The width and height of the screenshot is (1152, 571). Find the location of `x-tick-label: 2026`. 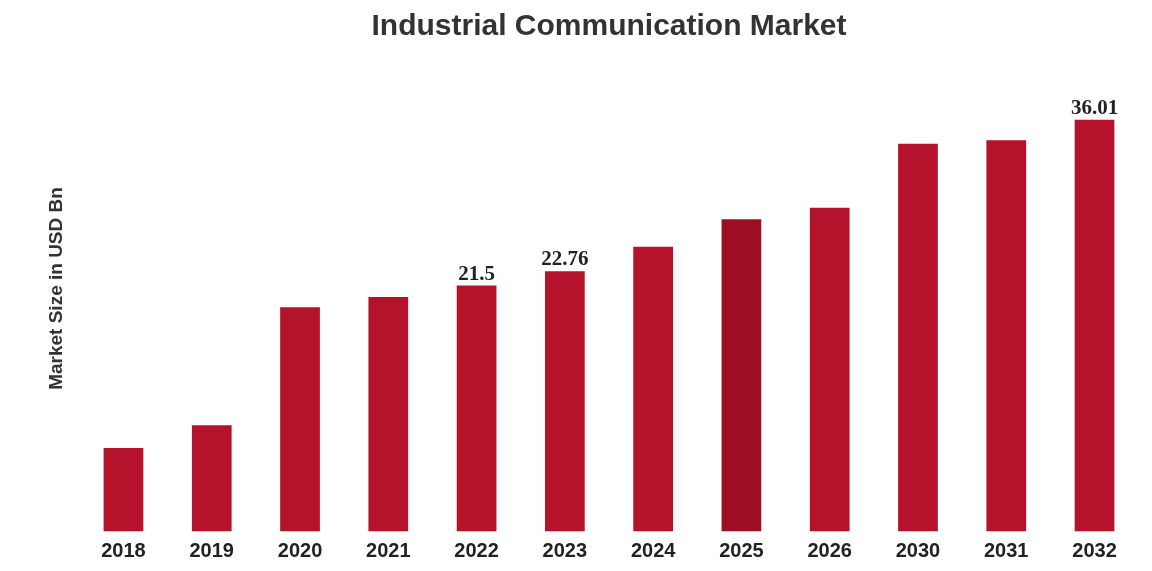

x-tick-label: 2026 is located at coordinates (829, 549).